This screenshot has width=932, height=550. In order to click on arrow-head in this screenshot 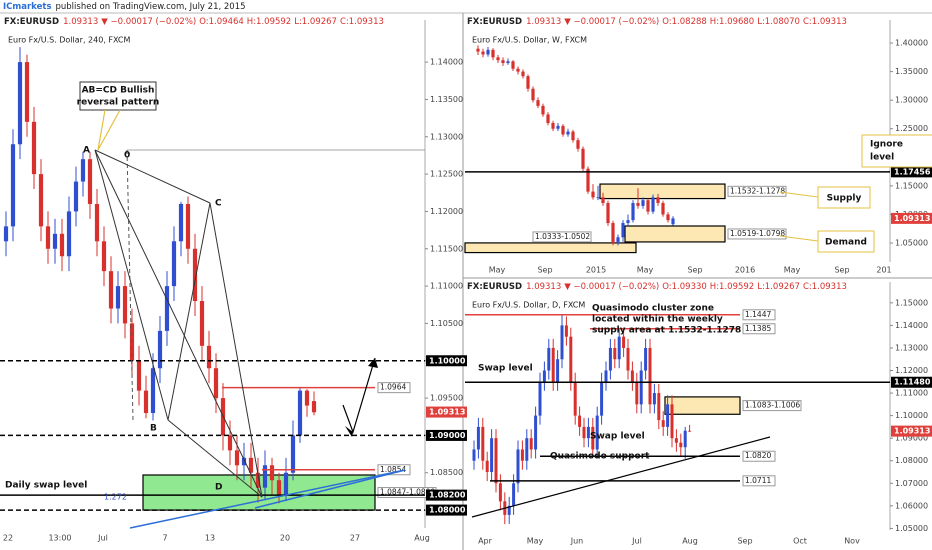, I will do `click(373, 363)`.